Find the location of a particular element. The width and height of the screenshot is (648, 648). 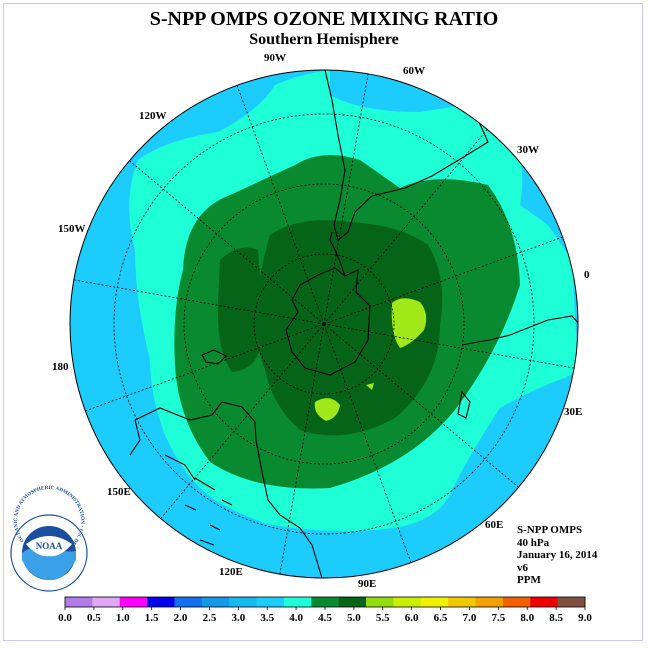

lon-label-150e: 150E is located at coordinates (119, 492).